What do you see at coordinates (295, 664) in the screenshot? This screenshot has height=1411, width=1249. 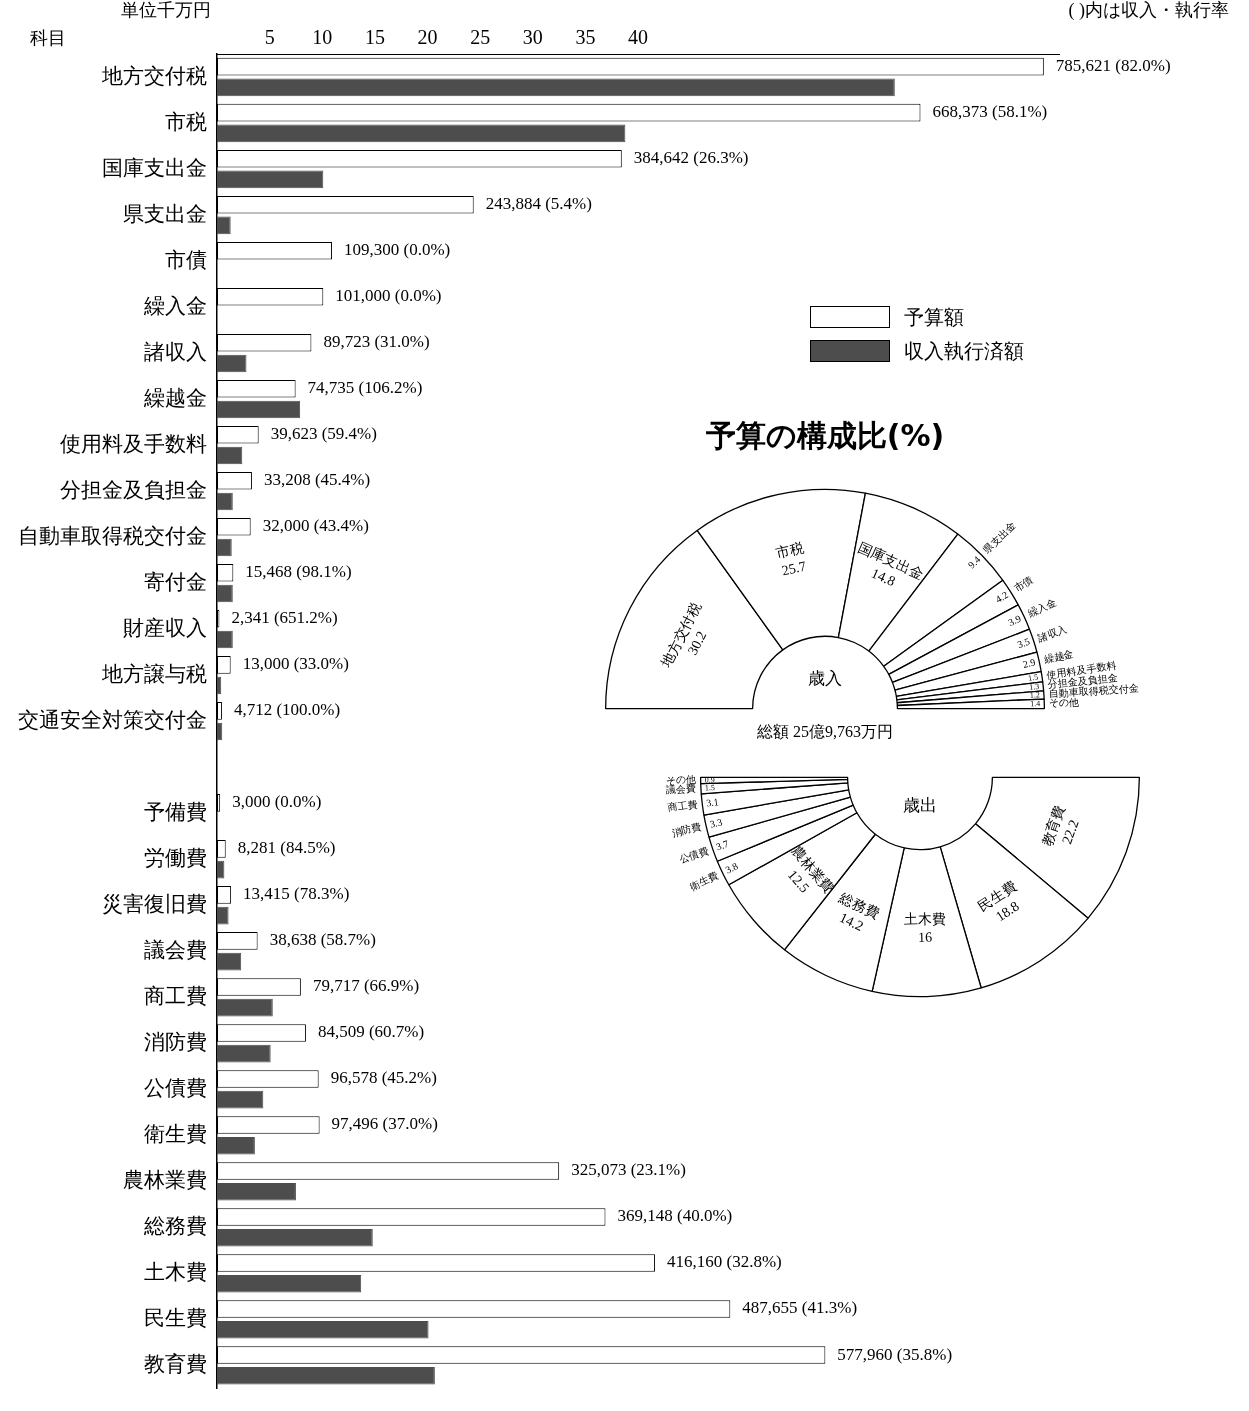 I see `annotation: 13,000 (33.0%)` at bounding box center [295, 664].